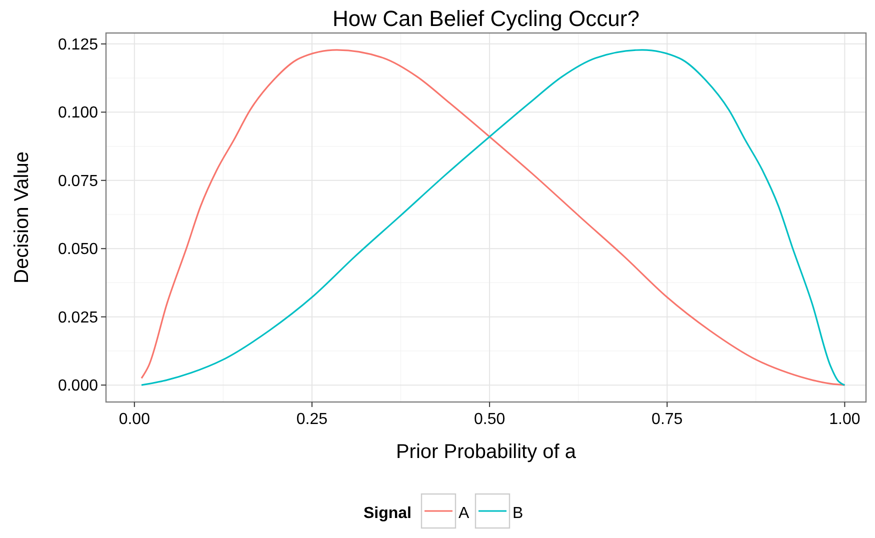  I want to click on x-axis-title: Prior Probability of a, so click(486, 452).